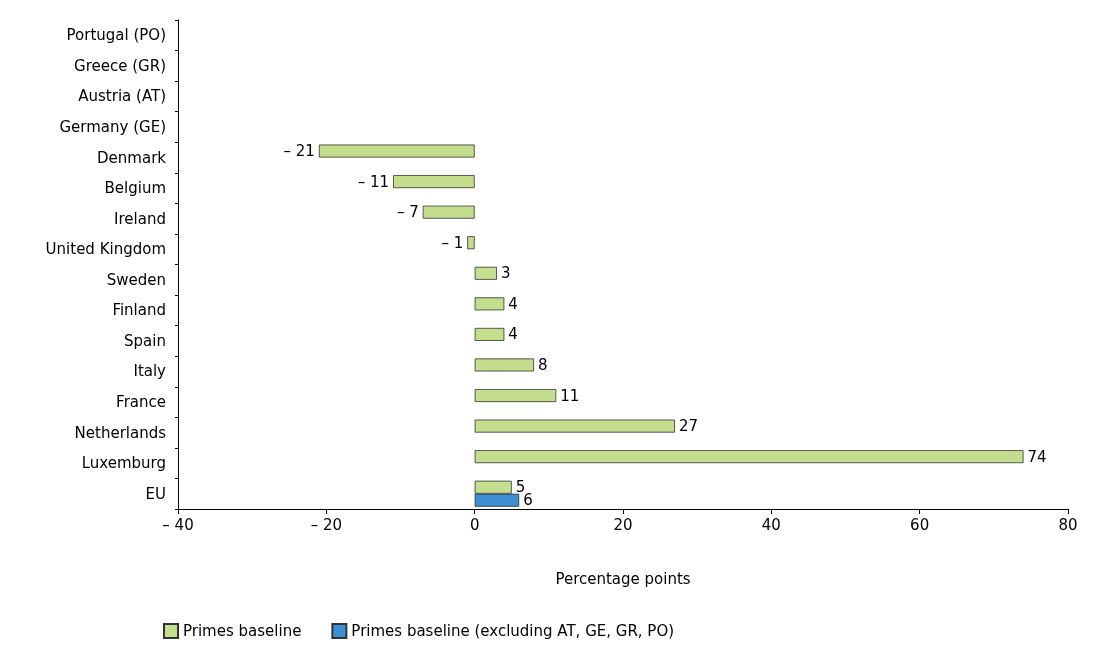 Image resolution: width=1098 pixels, height=662 pixels. What do you see at coordinates (178, 524) in the screenshot?
I see `x-tick-label: – 40` at bounding box center [178, 524].